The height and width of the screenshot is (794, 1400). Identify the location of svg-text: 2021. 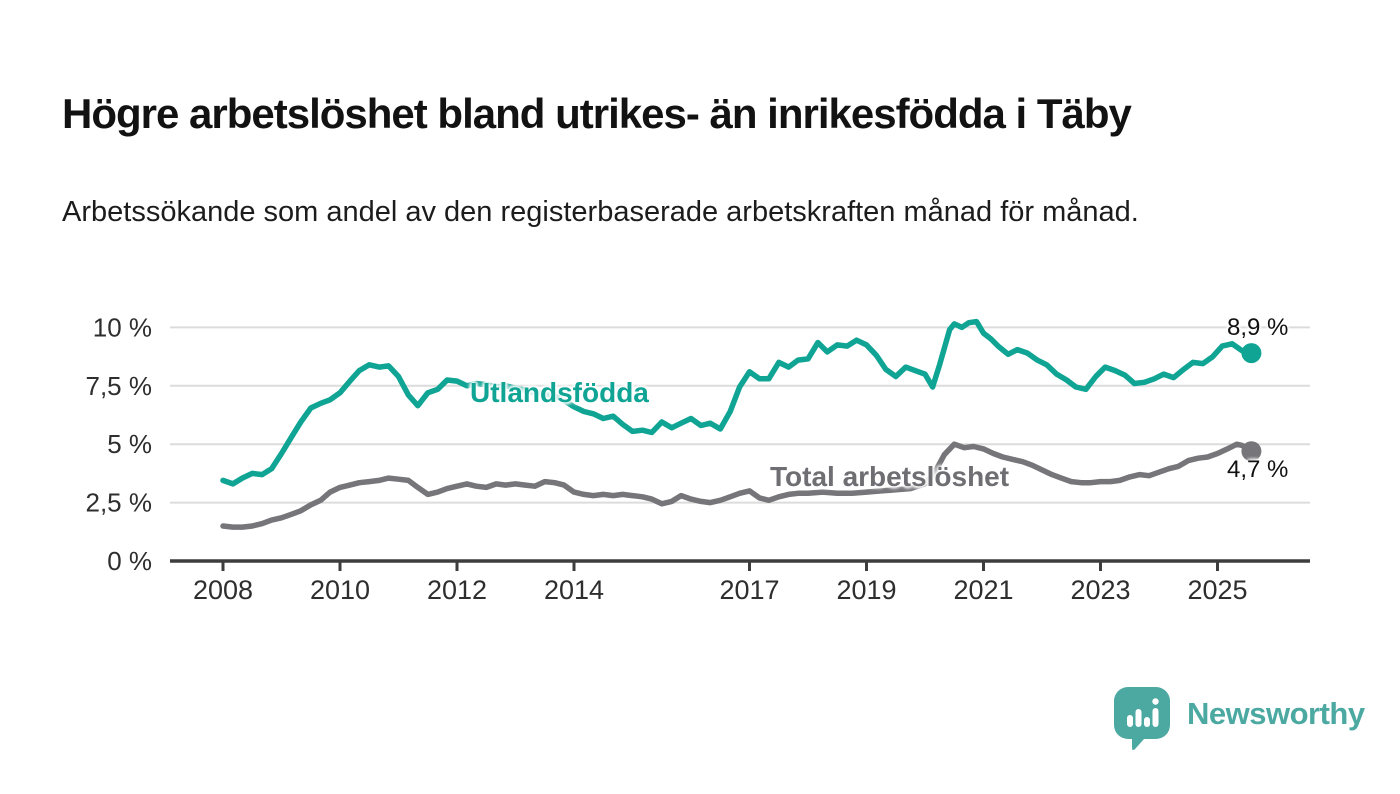
(983, 590).